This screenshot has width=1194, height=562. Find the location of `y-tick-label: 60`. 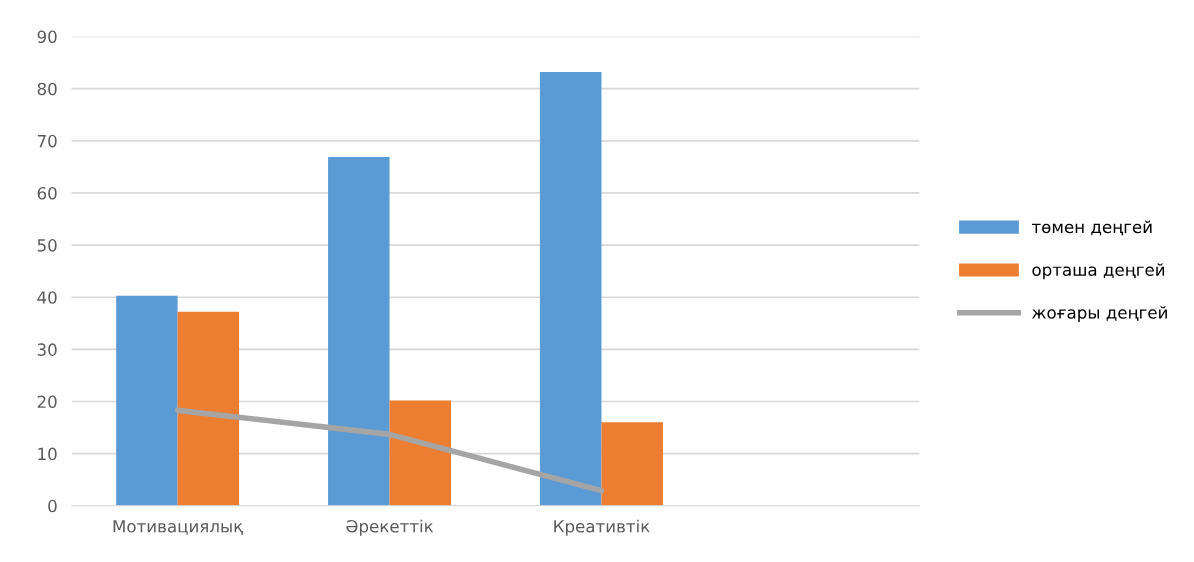

y-tick-label: 60 is located at coordinates (47, 193).